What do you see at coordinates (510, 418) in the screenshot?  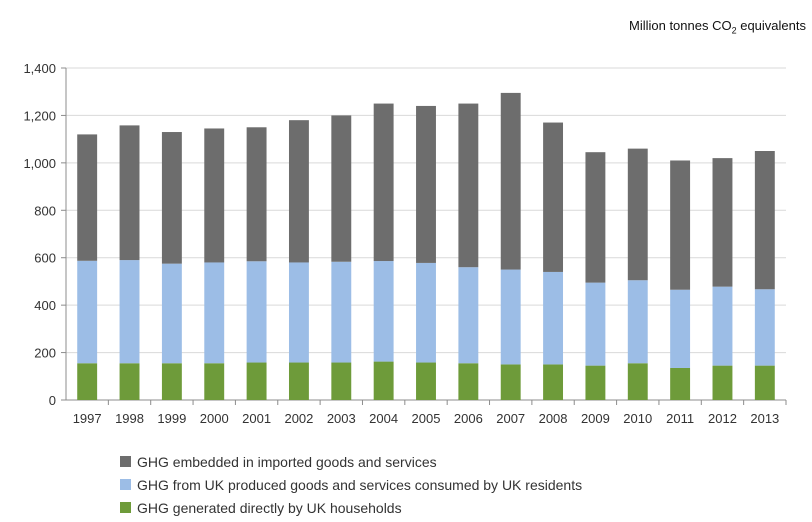 I see `x-tick-label: 2007` at bounding box center [510, 418].